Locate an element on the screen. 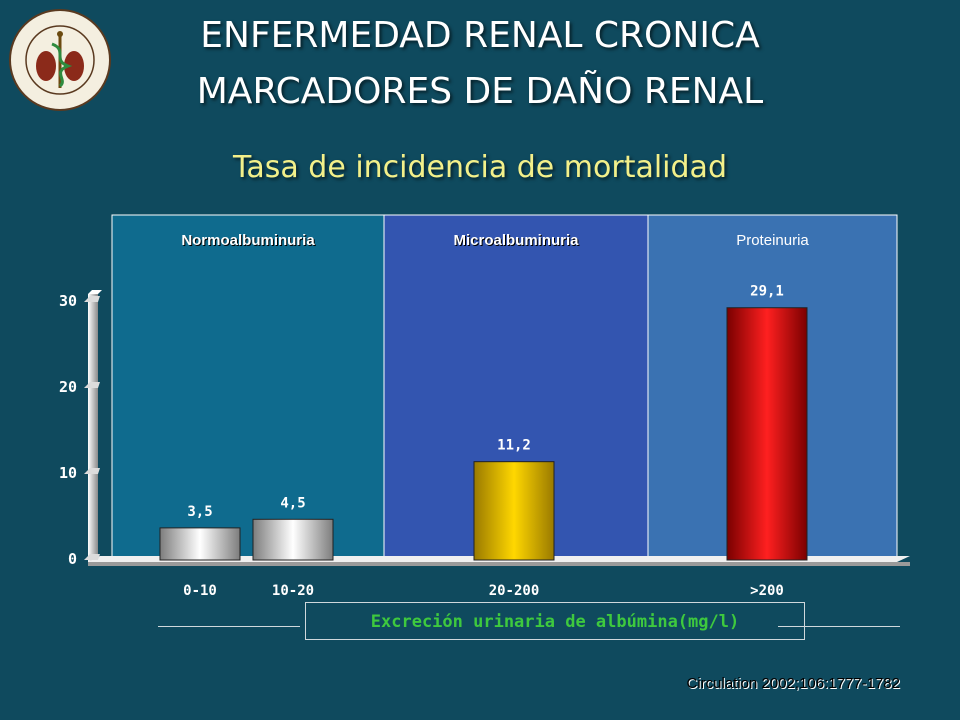 The width and height of the screenshot is (960, 720). page-title-line2: MARCADORES DE DAÑO RENAL is located at coordinates (480, 91).